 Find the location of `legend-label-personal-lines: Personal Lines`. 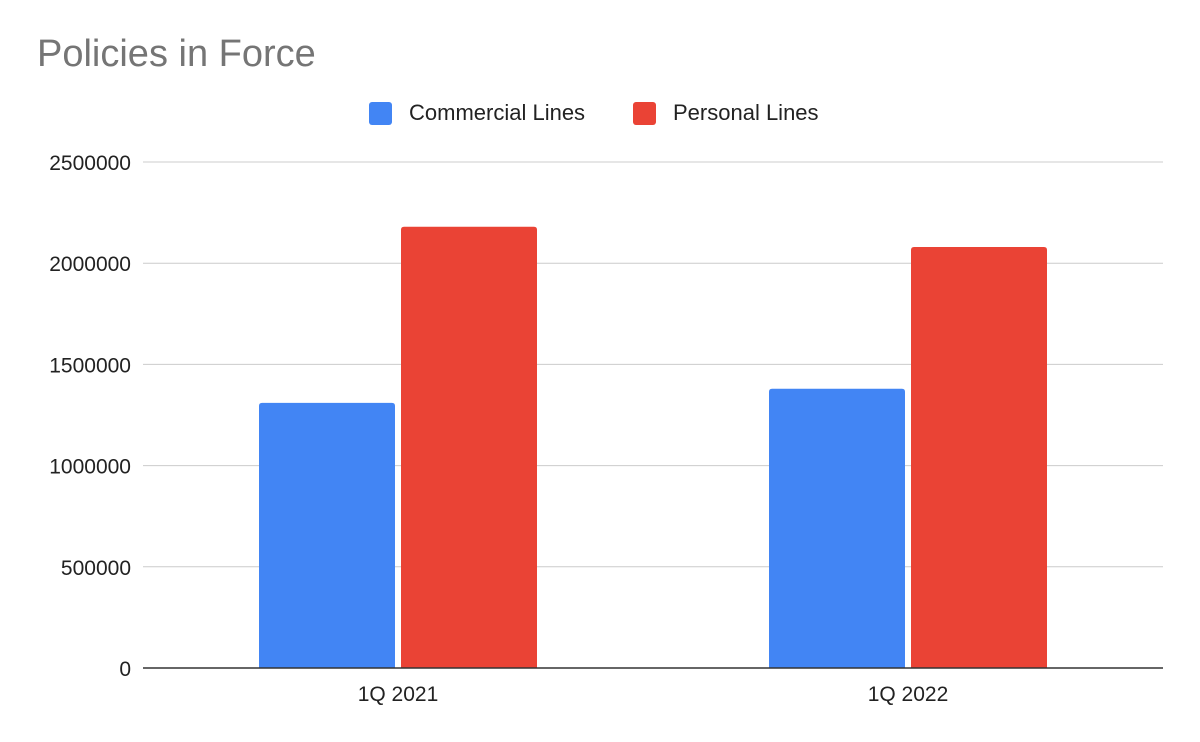

legend-label-personal-lines: Personal Lines is located at coordinates (746, 112).